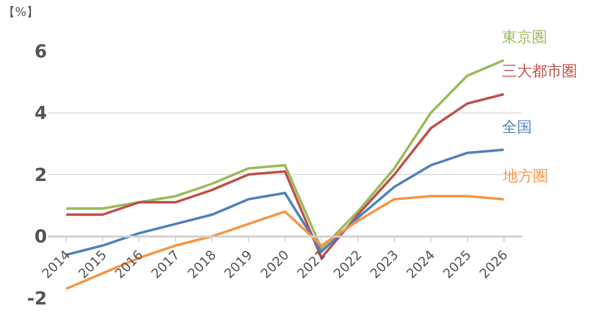 Image resolution: width=600 pixels, height=319 pixels. I want to click on y-axis-title: 【%】, so click(20, 12).